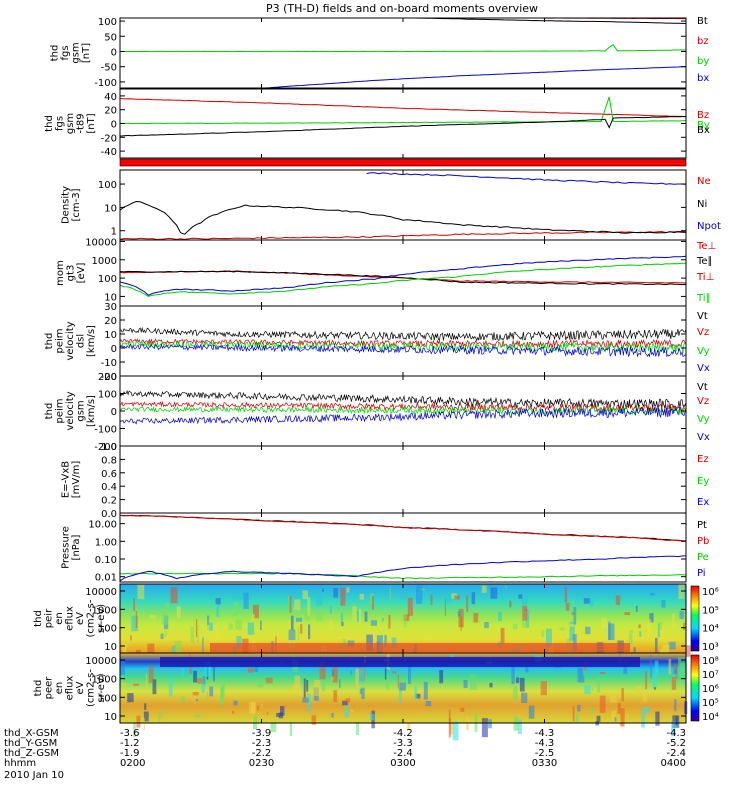 This screenshot has width=750, height=800. I want to click on p4-frame, so click(403, 273).